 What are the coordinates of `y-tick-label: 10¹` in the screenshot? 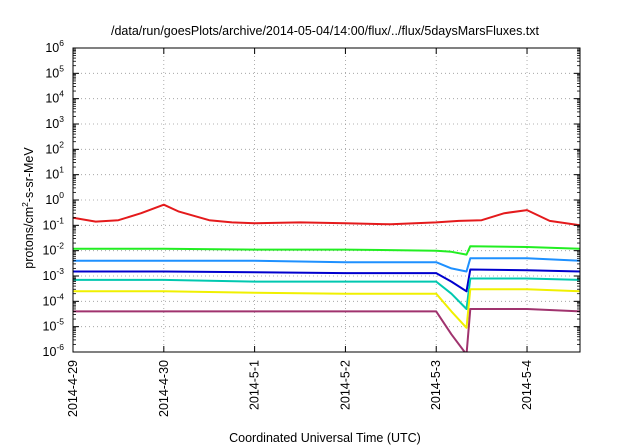 It's located at (54, 173).